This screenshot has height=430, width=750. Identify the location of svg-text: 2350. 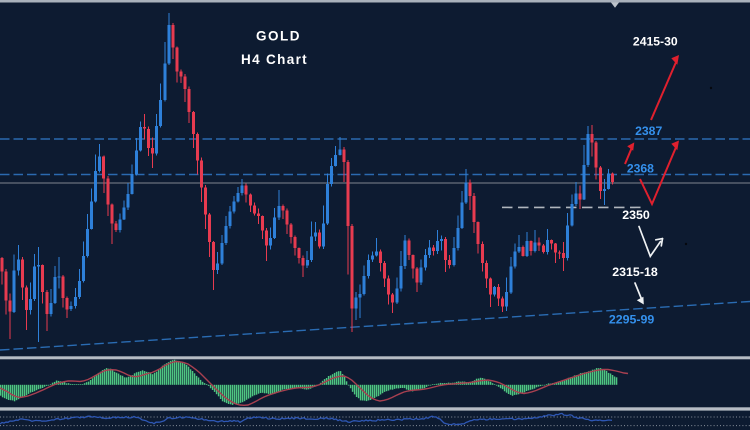
(636, 215).